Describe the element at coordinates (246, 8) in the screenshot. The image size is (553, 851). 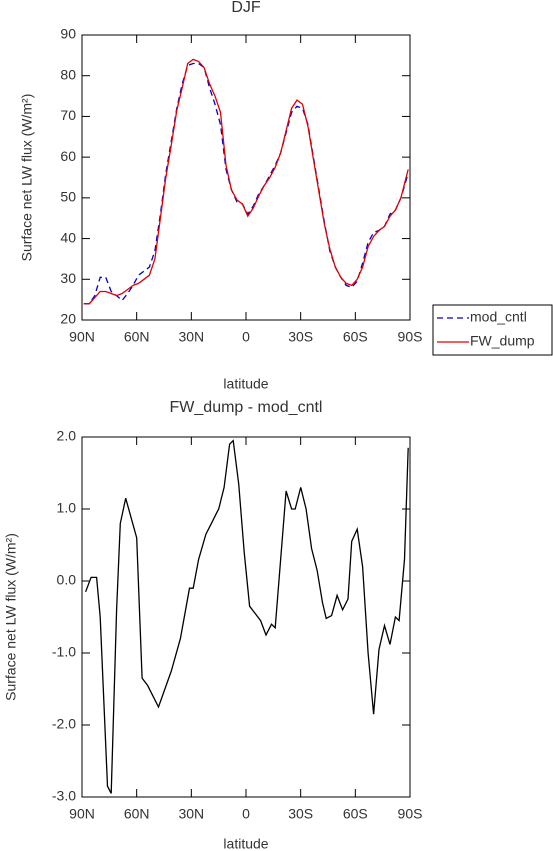
I see `chart-title: DJF` at that location.